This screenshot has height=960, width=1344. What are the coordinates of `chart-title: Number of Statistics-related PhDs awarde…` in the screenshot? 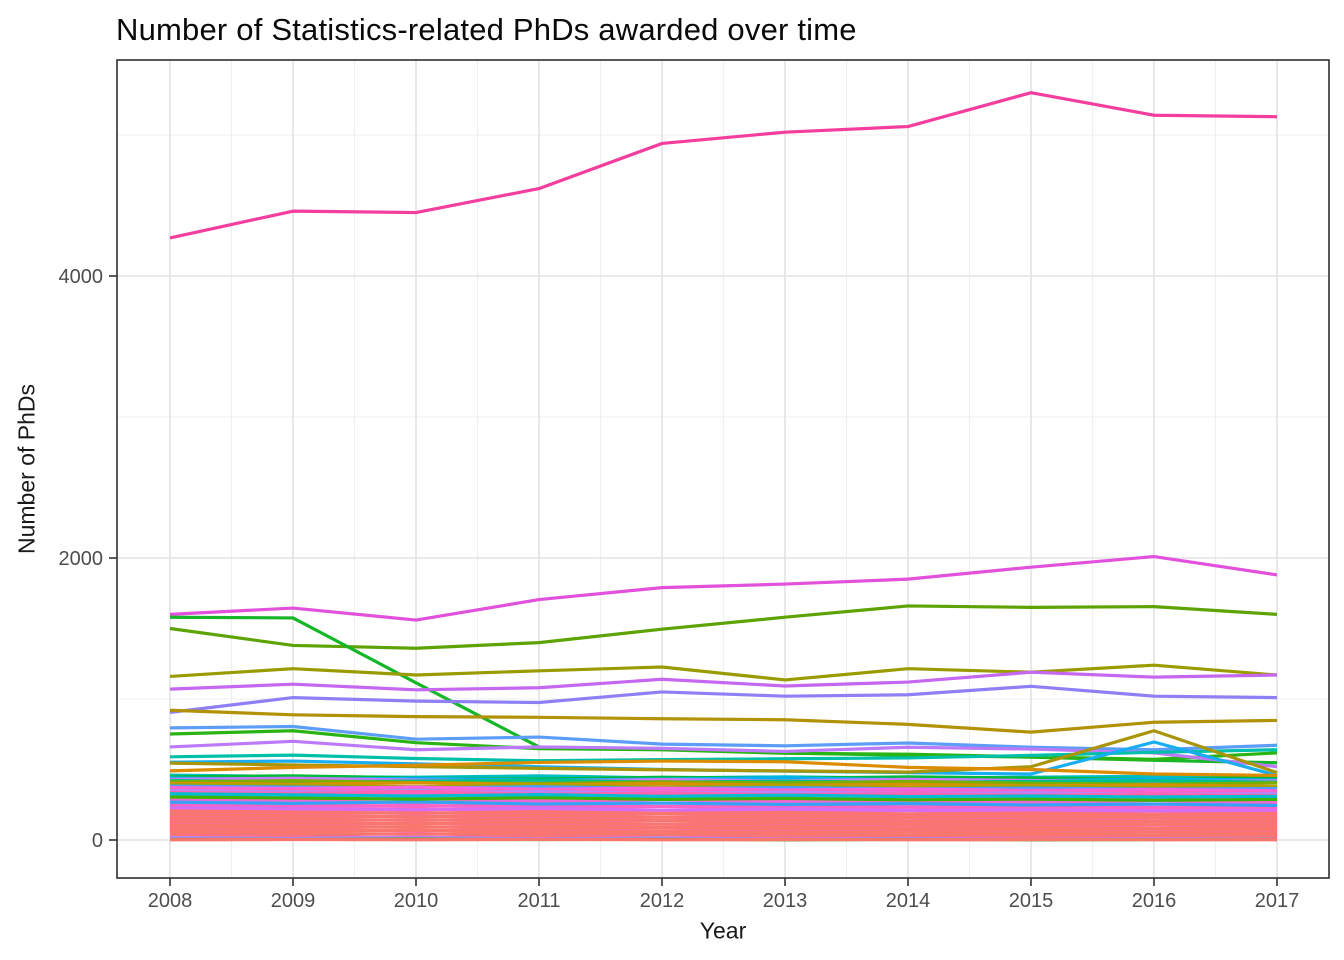 It's located at (486, 29).